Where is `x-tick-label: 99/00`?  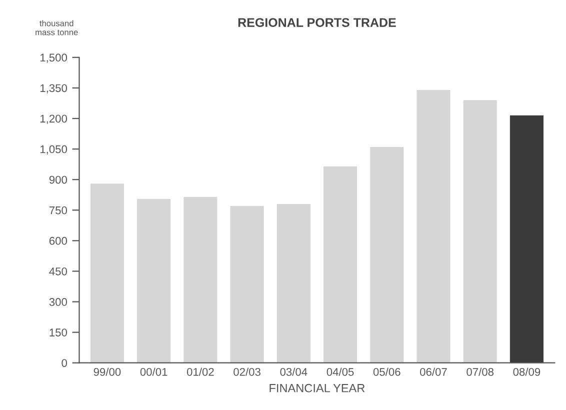 x-tick-label: 99/00 is located at coordinates (107, 372).